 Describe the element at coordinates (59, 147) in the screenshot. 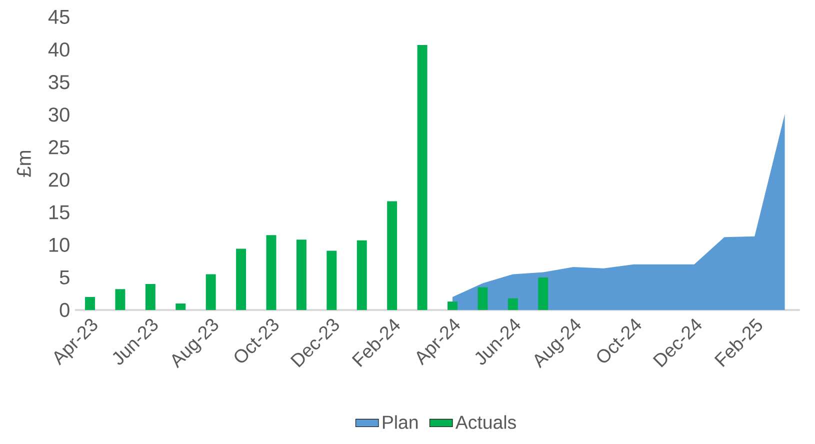

I see `y-tick-label: 25` at that location.